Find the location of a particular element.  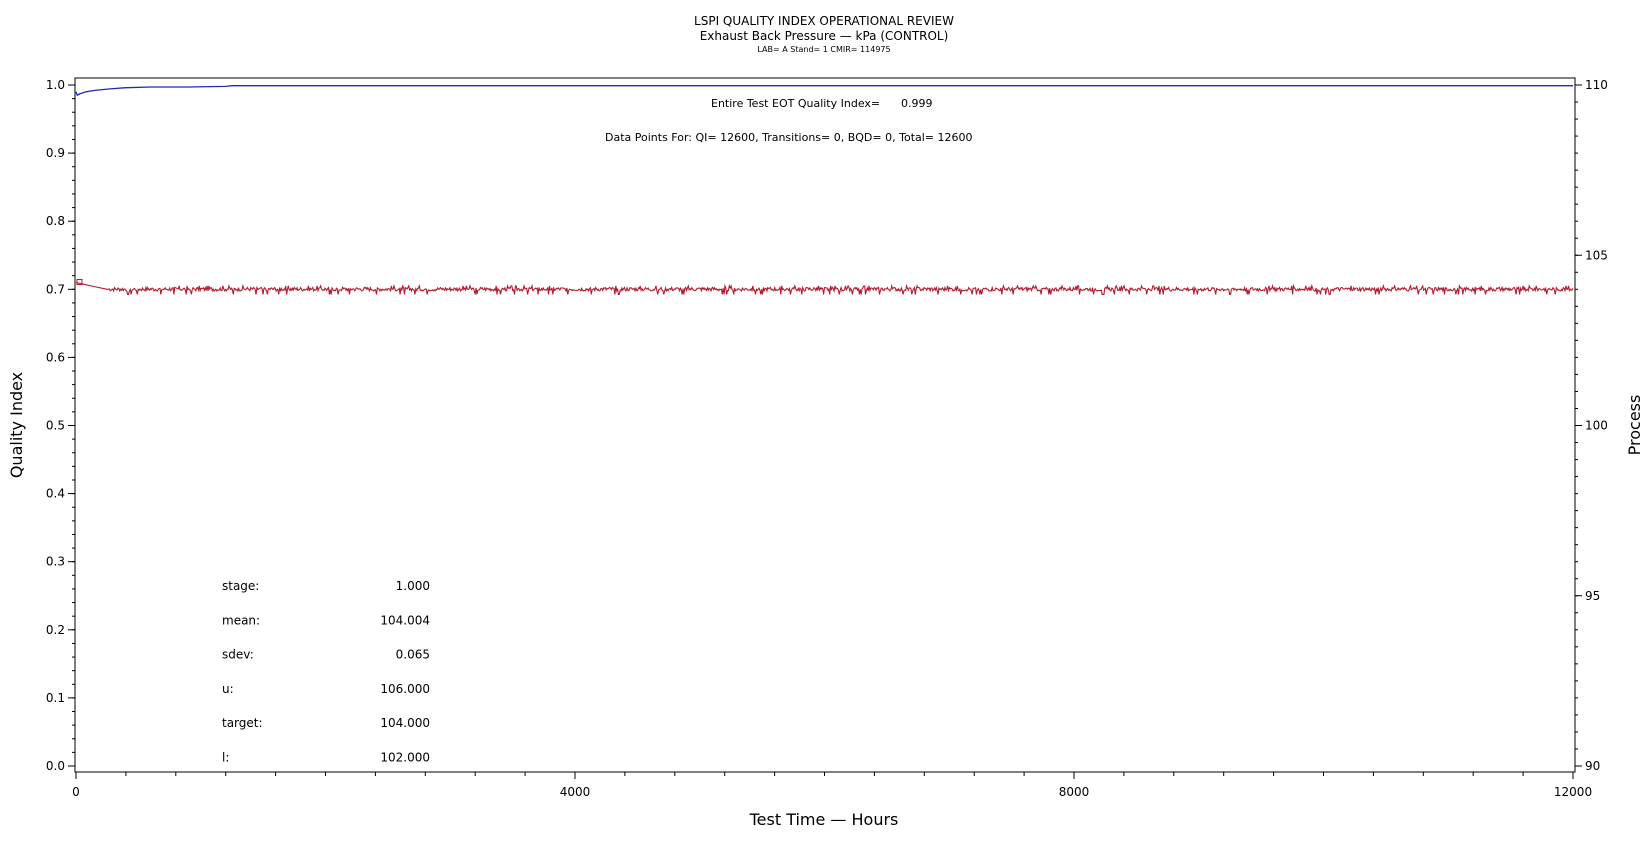

stat-value: 104.000 is located at coordinates (405, 723).